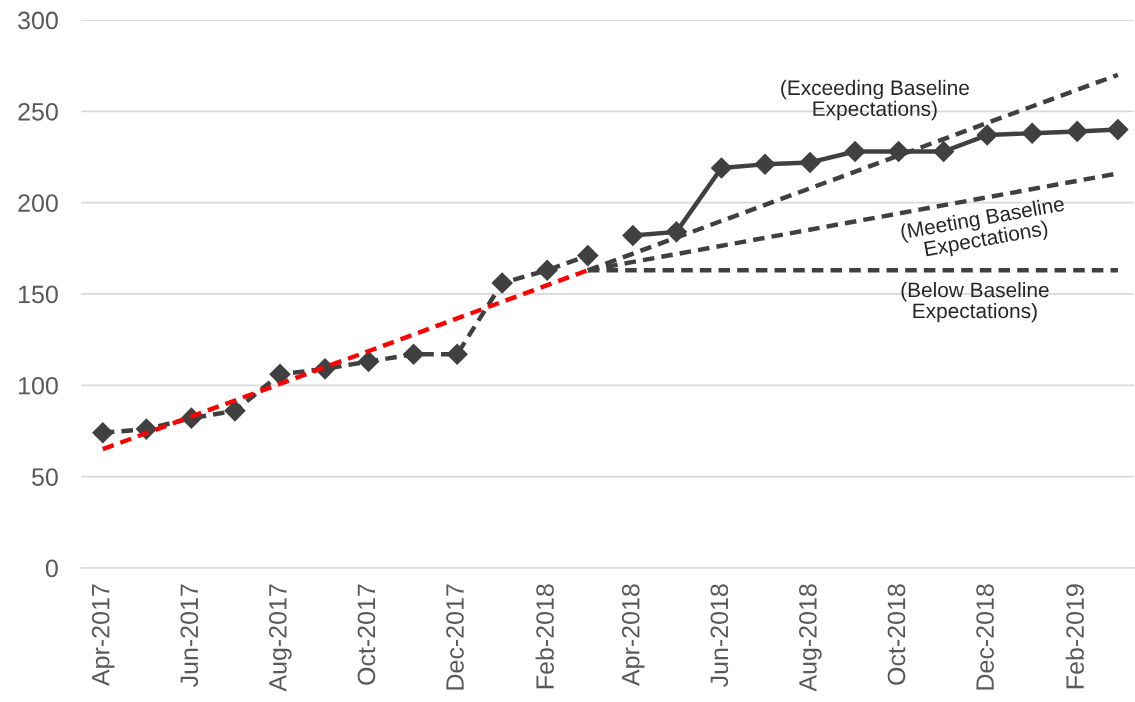  What do you see at coordinates (875, 100) in the screenshot?
I see `annotation: (Exceeding Baseline Expectations)` at bounding box center [875, 100].